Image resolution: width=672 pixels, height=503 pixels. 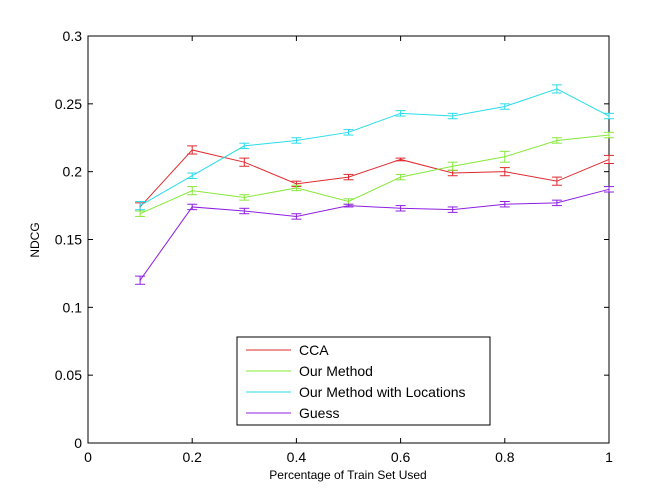 What do you see at coordinates (347, 475) in the screenshot?
I see `x-axis-label: Percentage of Train Set Used` at bounding box center [347, 475].